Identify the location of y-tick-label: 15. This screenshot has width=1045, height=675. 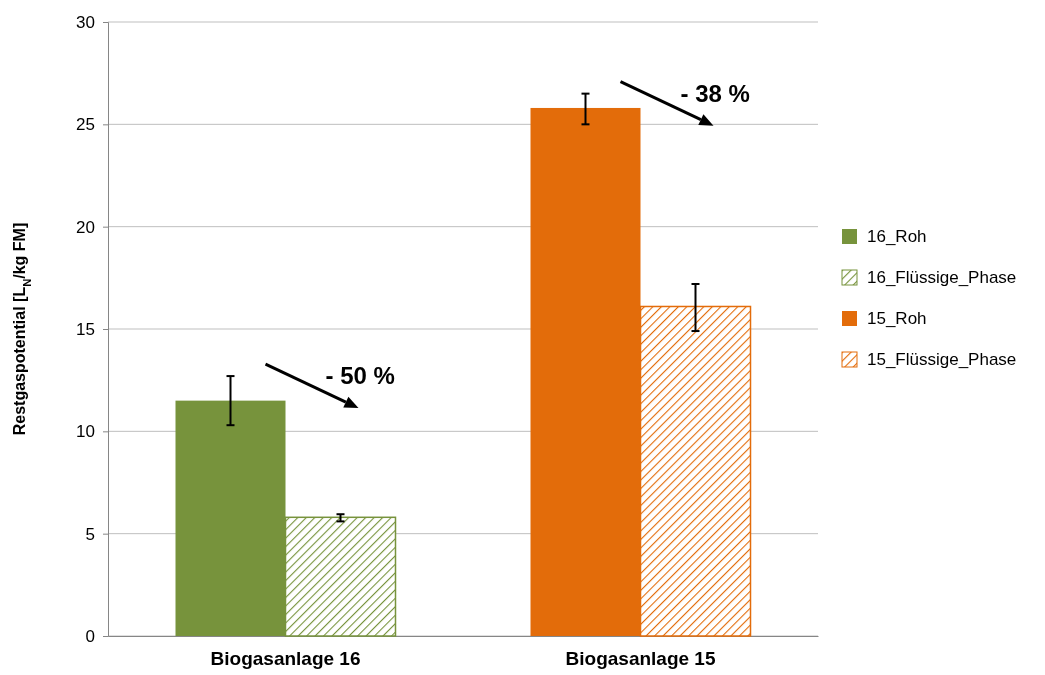
(85, 329).